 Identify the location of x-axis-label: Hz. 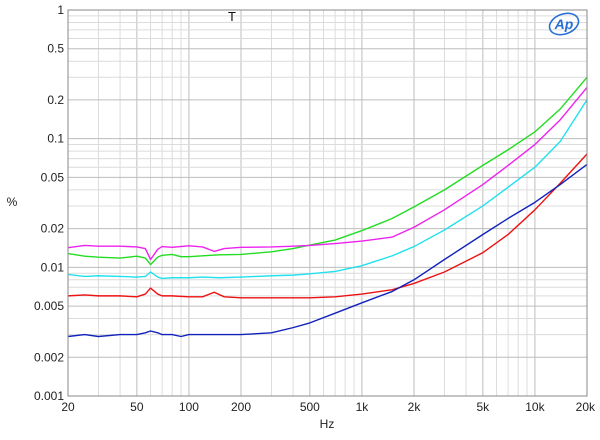
(327, 424).